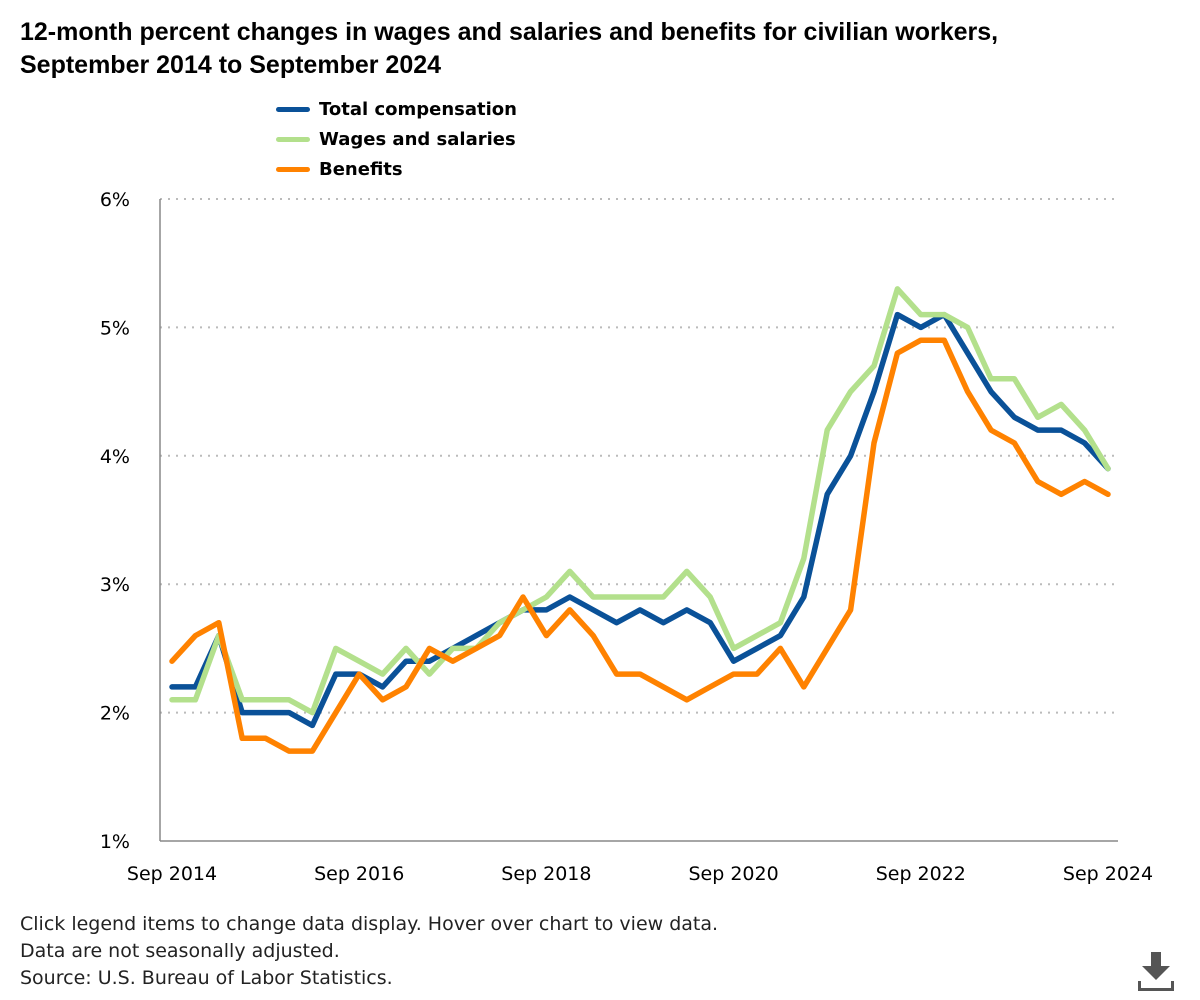 Image resolution: width=1200 pixels, height=1000 pixels. I want to click on y-tick-label: 4%, so click(115, 457).